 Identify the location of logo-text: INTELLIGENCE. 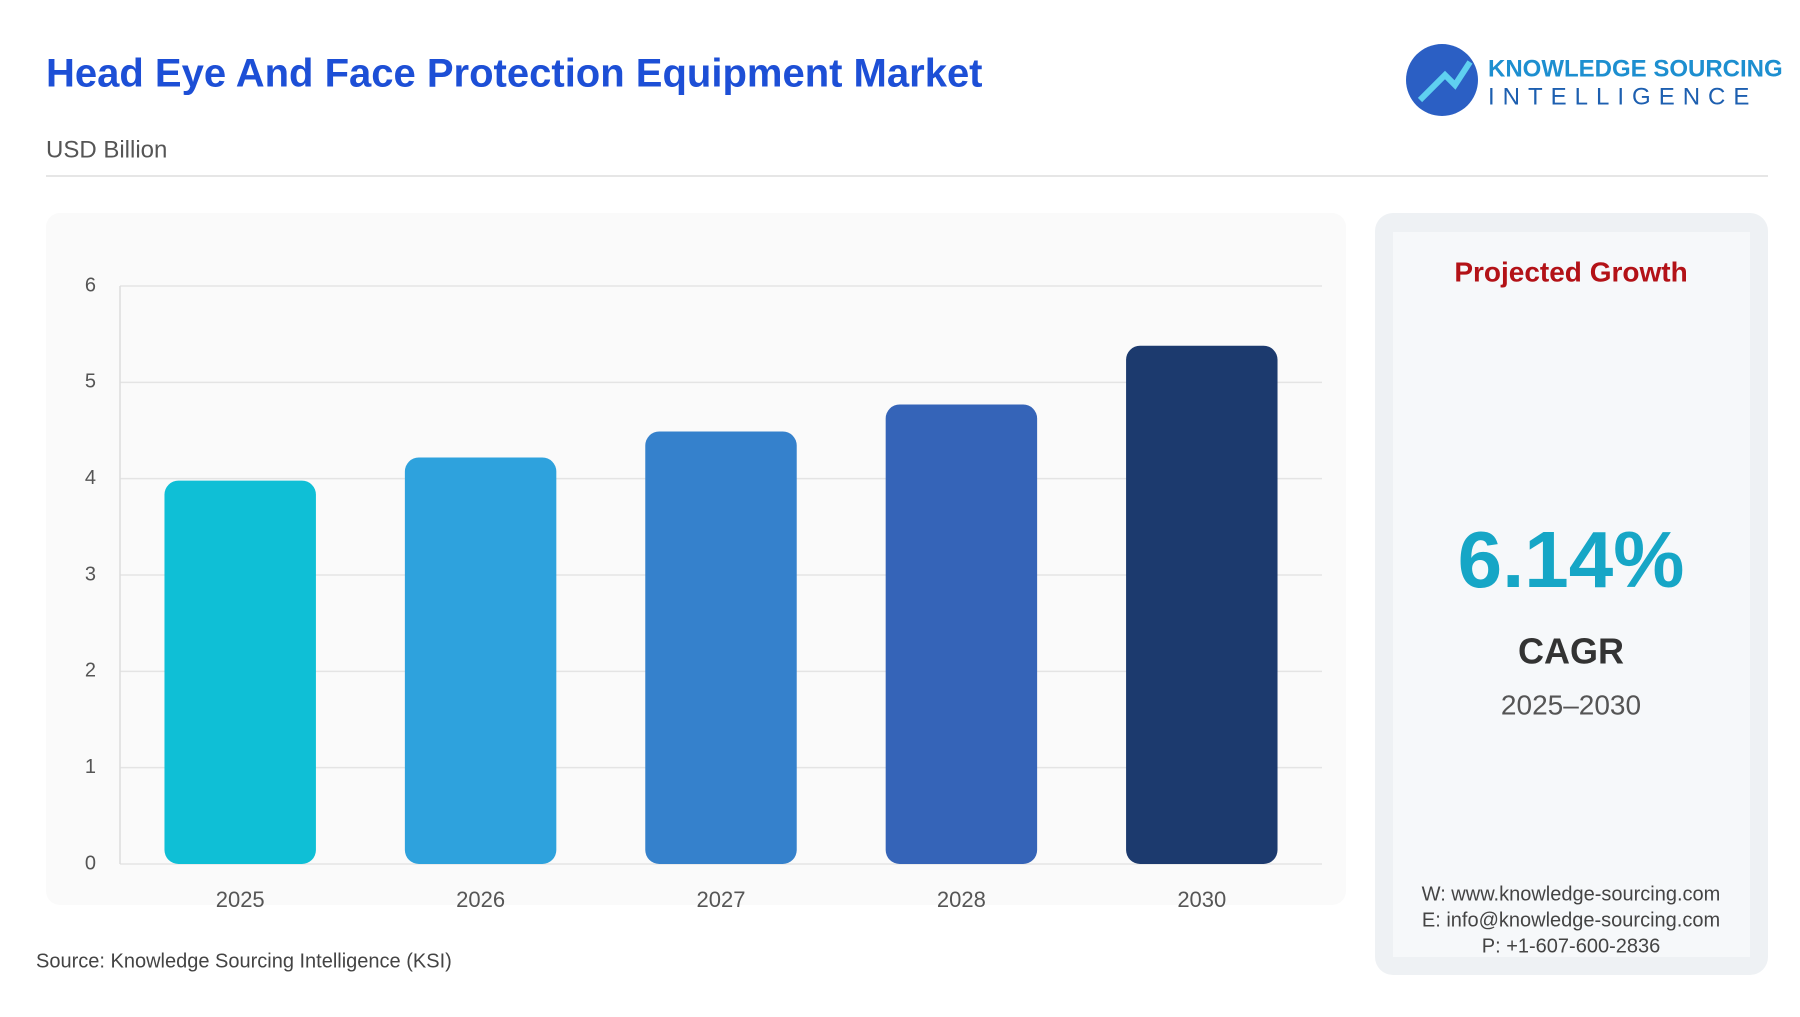
(1622, 96).